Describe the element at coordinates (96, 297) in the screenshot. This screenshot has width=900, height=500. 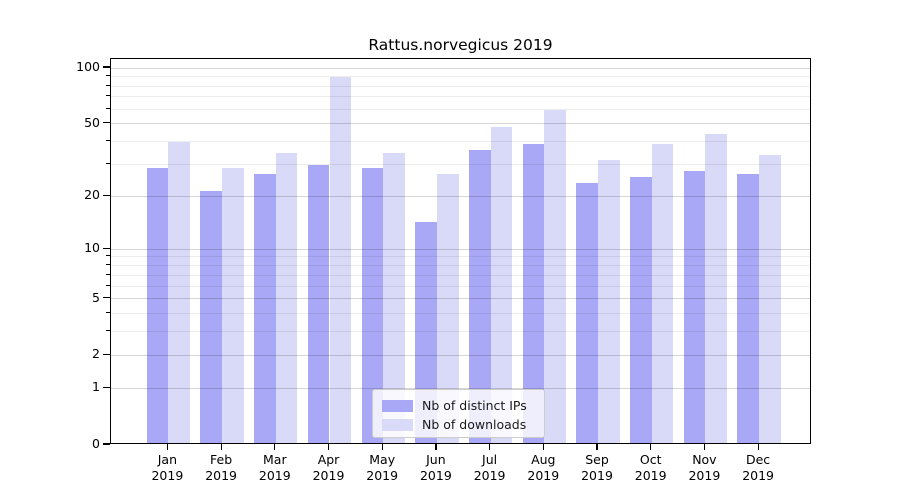
I see `y-tick-label-5: 5` at that location.